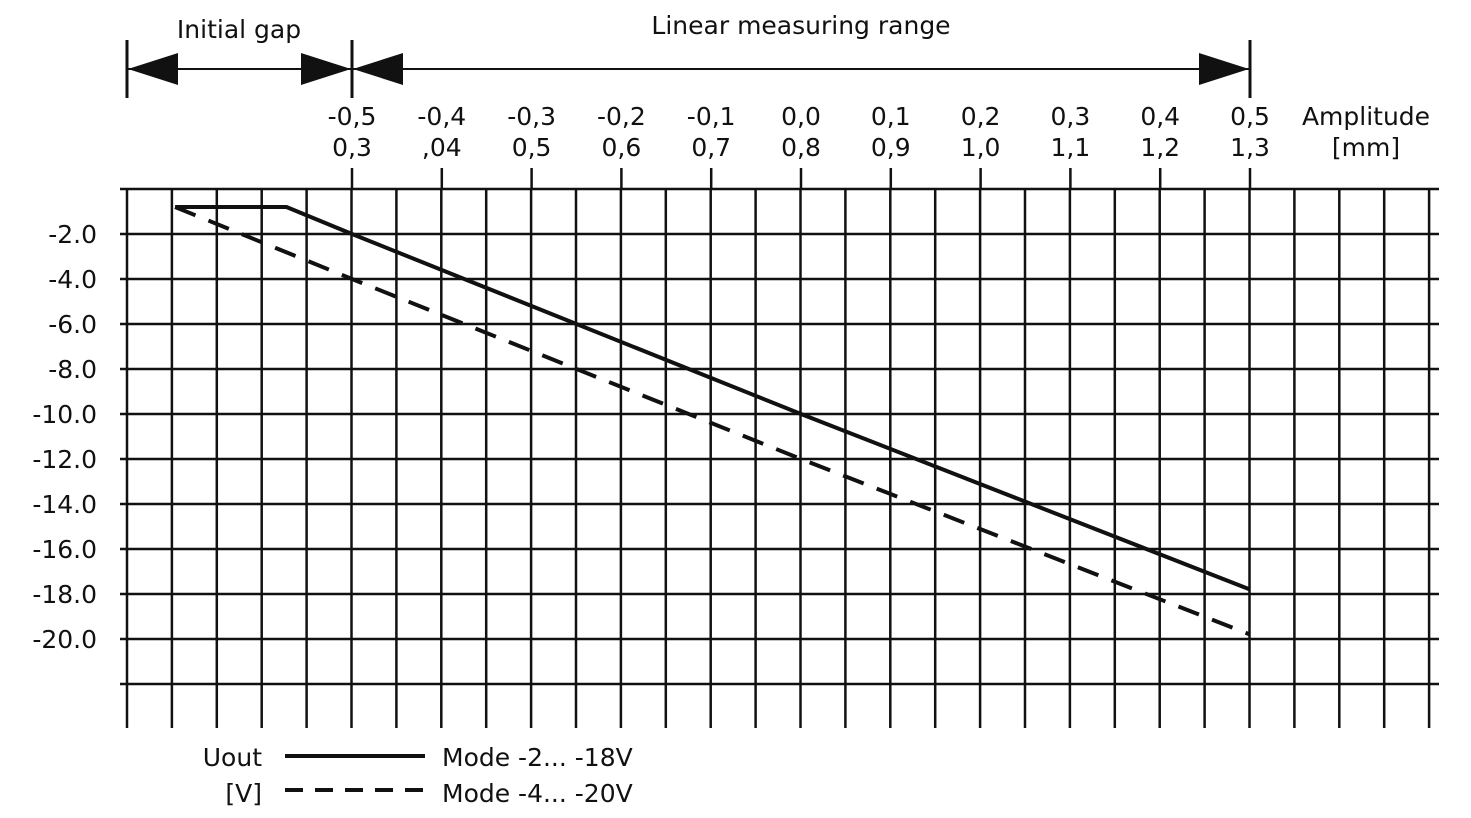 Image resolution: width=1471 pixels, height=818 pixels. What do you see at coordinates (532, 147) in the screenshot?
I see `x-tick-label-gap: 0,5` at bounding box center [532, 147].